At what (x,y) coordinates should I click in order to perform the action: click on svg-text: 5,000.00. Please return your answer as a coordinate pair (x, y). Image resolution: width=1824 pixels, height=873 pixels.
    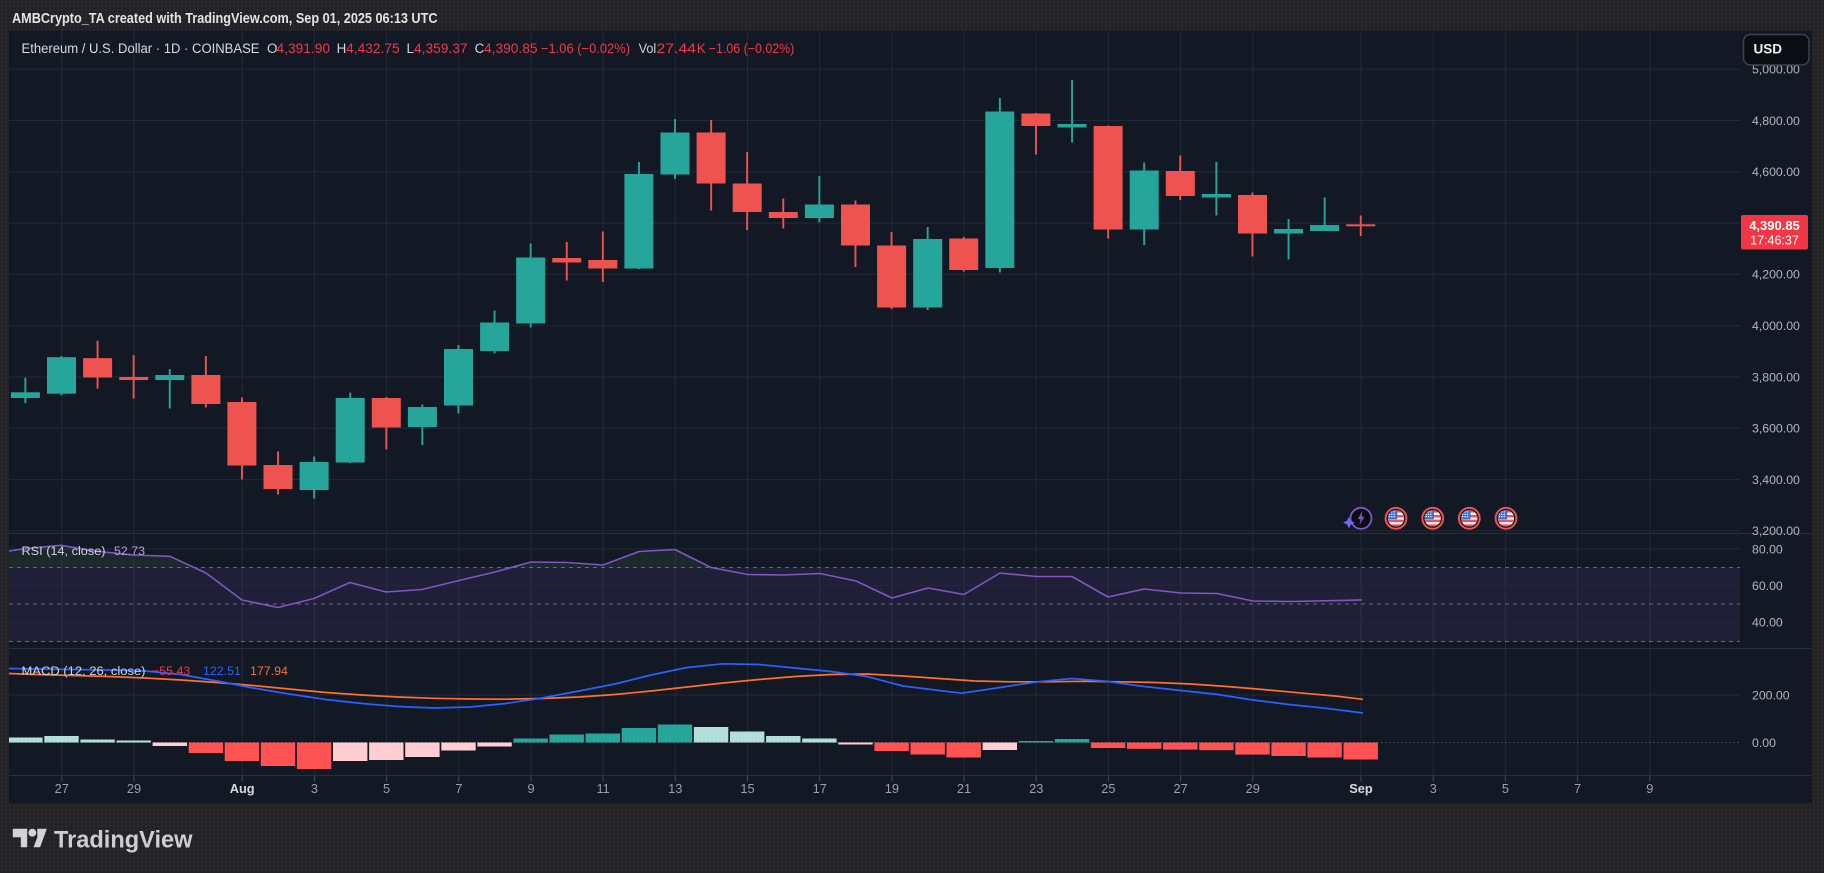
    Looking at the image, I should click on (1776, 70).